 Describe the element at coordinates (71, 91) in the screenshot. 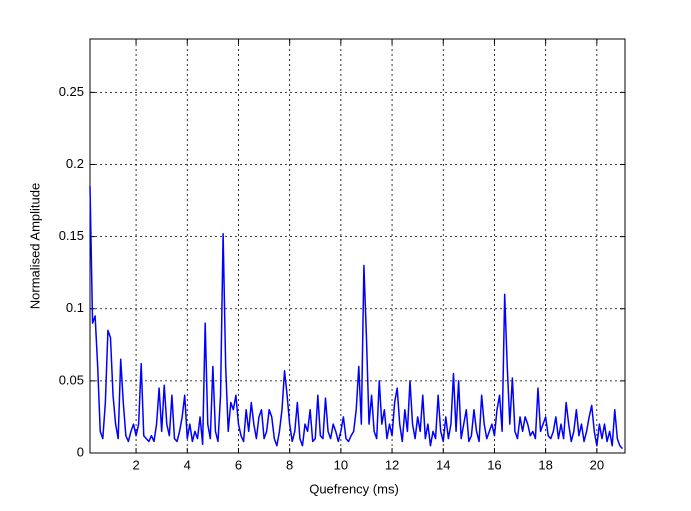

I see `y-tick-label: 0.25` at that location.